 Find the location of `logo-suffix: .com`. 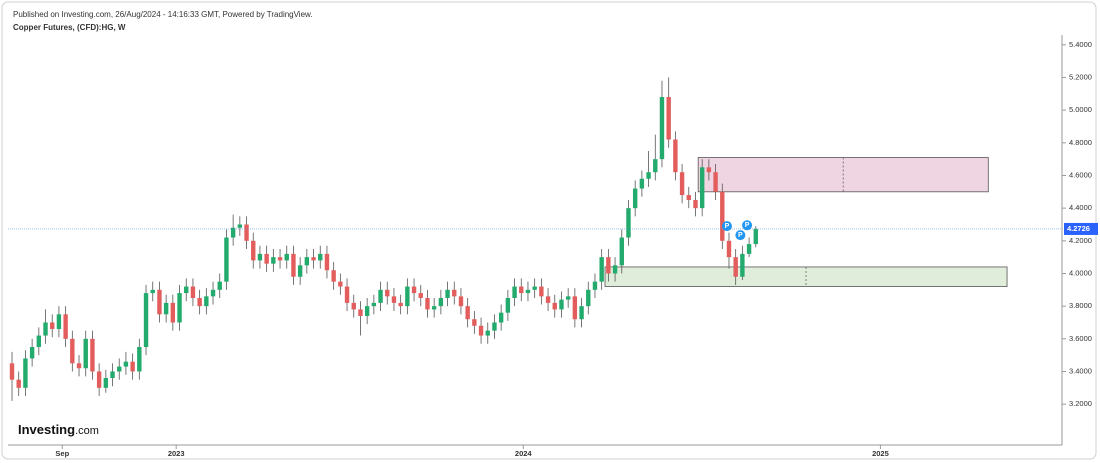

logo-suffix: .com is located at coordinates (87, 431).